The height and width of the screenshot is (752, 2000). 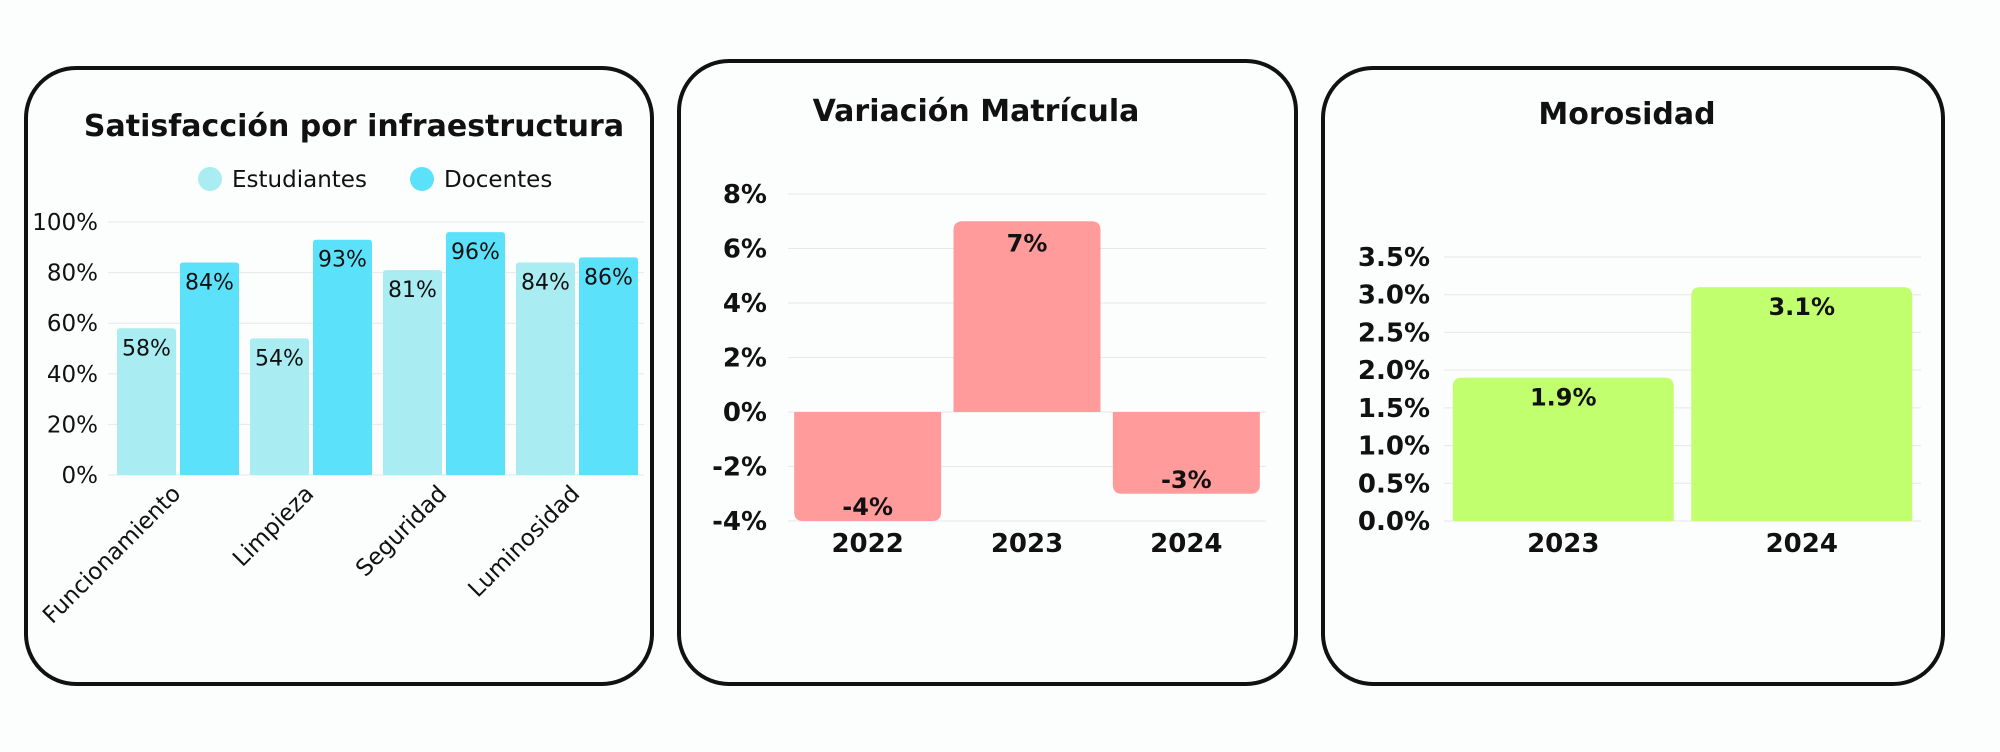 What do you see at coordinates (745, 250) in the screenshot?
I see `y-tick-label: 6%` at bounding box center [745, 250].